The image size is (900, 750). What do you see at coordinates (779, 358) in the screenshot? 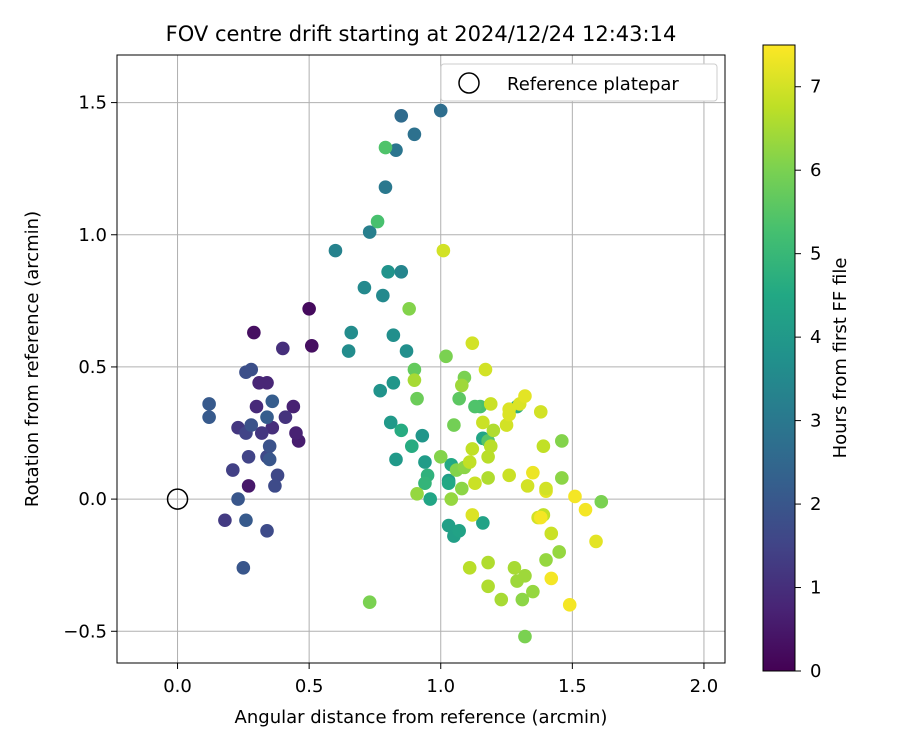
I see `colorbar-gradient` at bounding box center [779, 358].